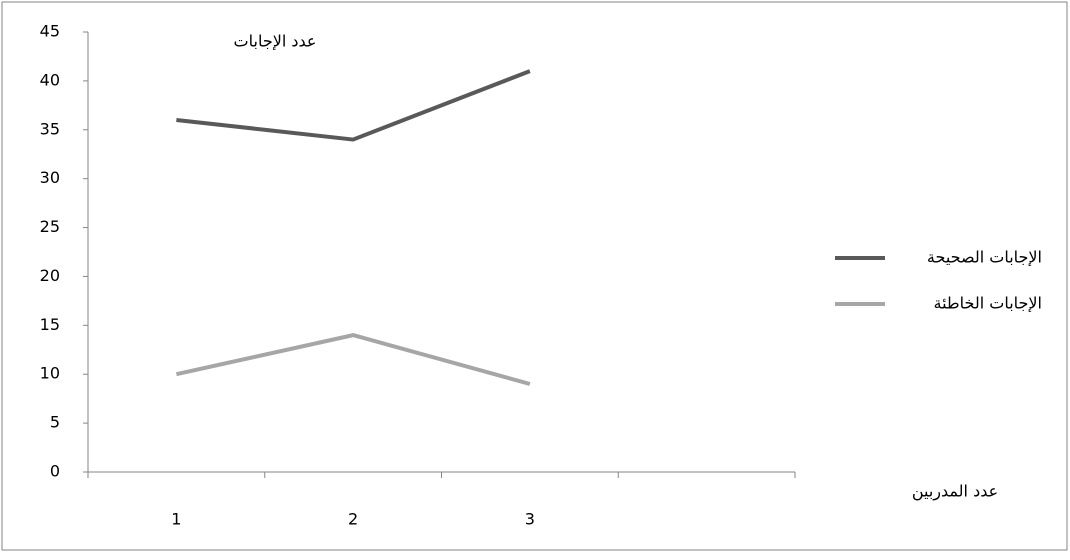 This screenshot has width=1070, height=560. Describe the element at coordinates (176, 519) in the screenshot. I see `x-tick-label: 1` at that location.